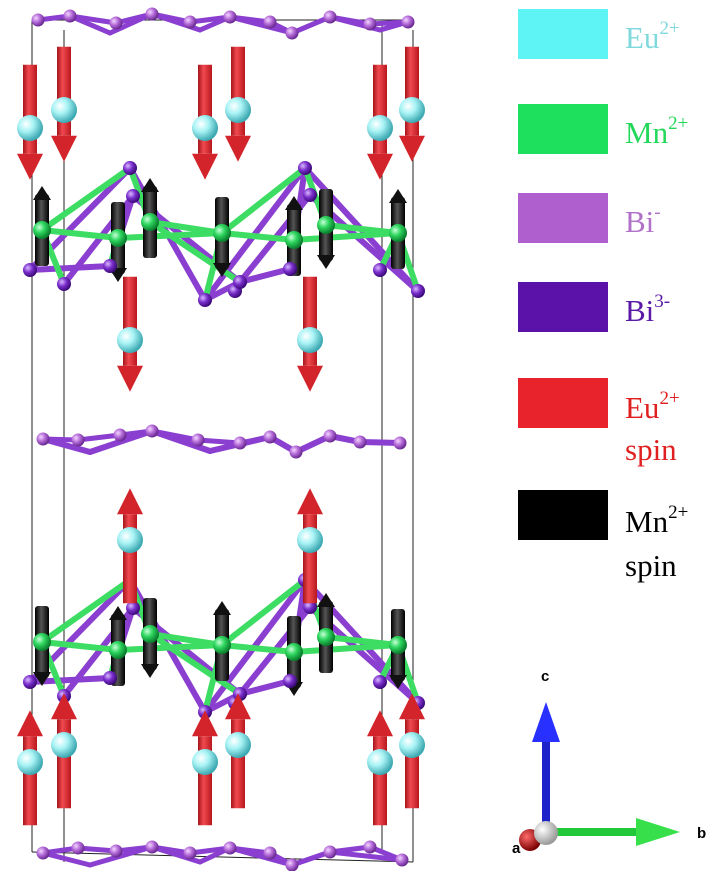 Image resolution: width=721 pixels, height=871 pixels. What do you see at coordinates (658, 832) in the screenshot?
I see `b-axis-head` at bounding box center [658, 832].